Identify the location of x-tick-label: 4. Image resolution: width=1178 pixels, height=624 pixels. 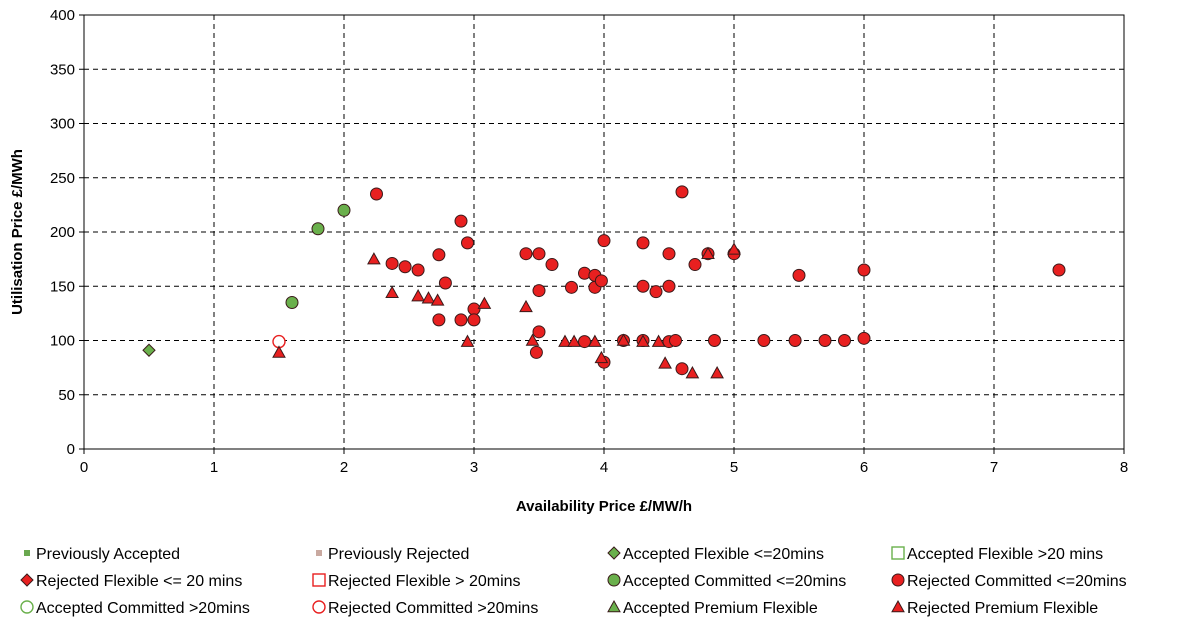
(604, 467).